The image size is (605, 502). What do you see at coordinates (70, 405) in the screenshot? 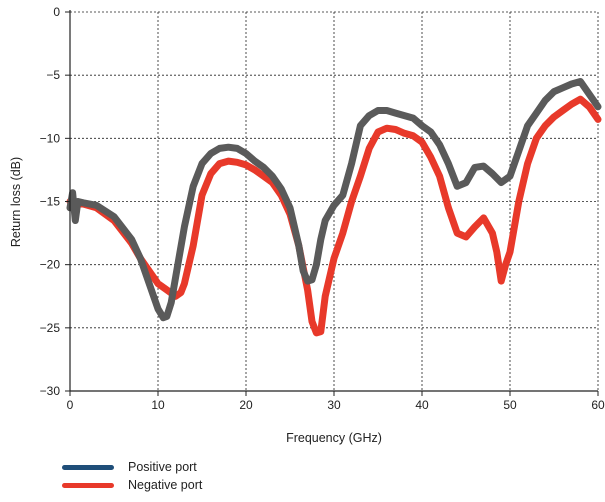
I see `x-tick-label: 0` at bounding box center [70, 405].